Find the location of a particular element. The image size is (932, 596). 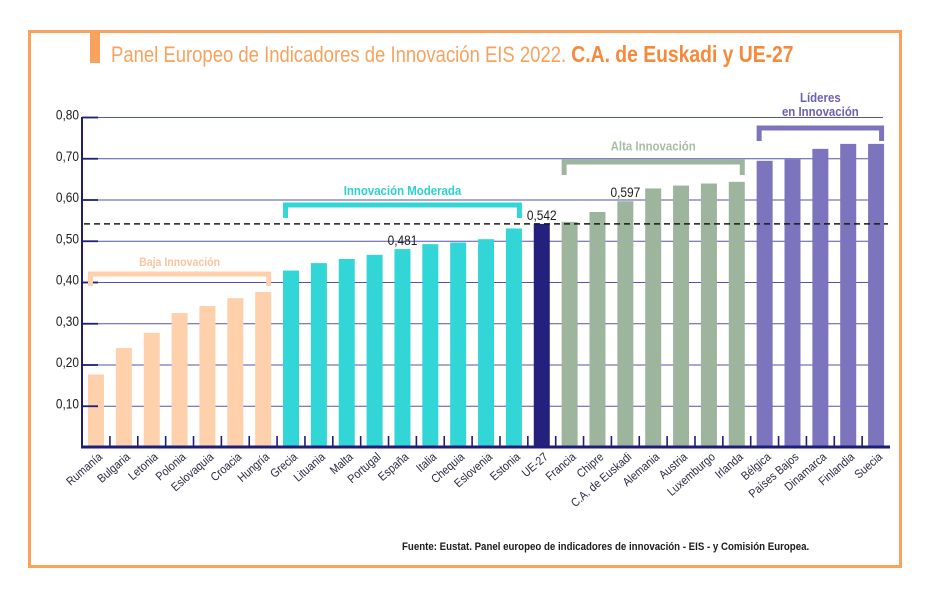

y-tick-label: 0,80 is located at coordinates (67, 115).